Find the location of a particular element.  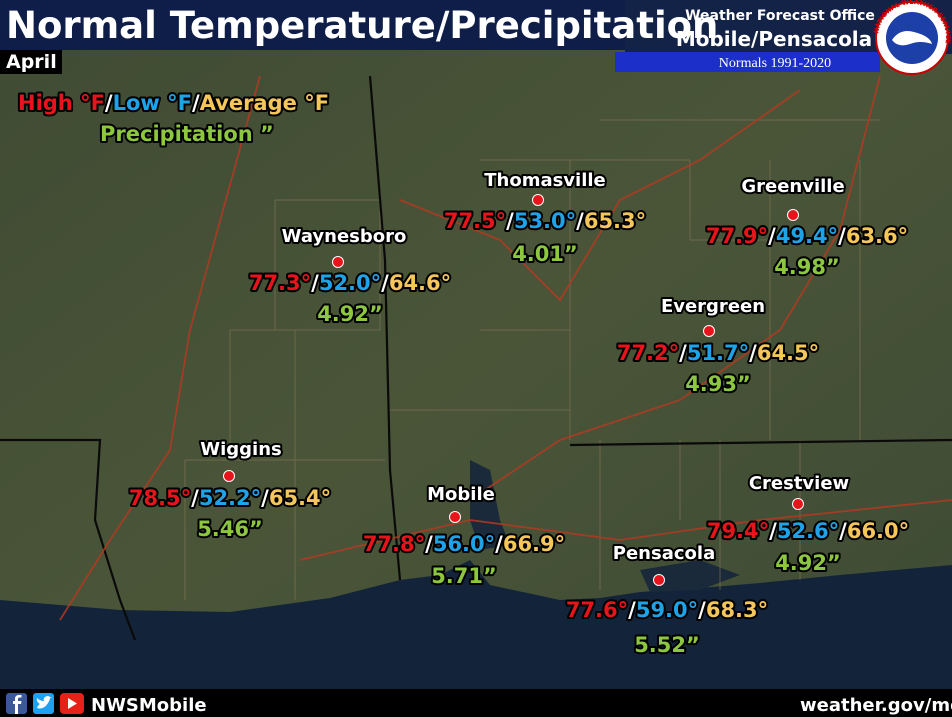

precipitation: 5.71” is located at coordinates (464, 576).